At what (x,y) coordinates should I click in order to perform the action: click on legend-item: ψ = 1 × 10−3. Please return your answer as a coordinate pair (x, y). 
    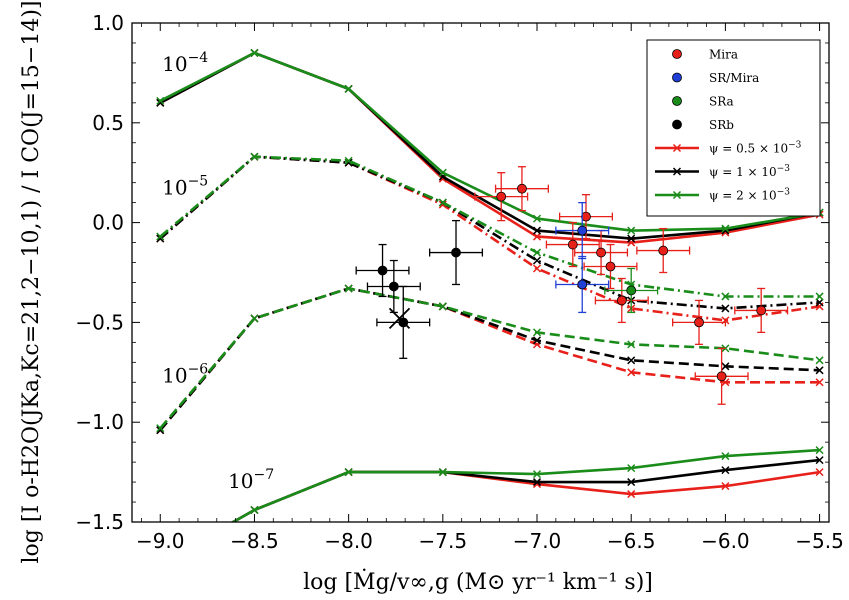
    Looking at the image, I should click on (722, 171).